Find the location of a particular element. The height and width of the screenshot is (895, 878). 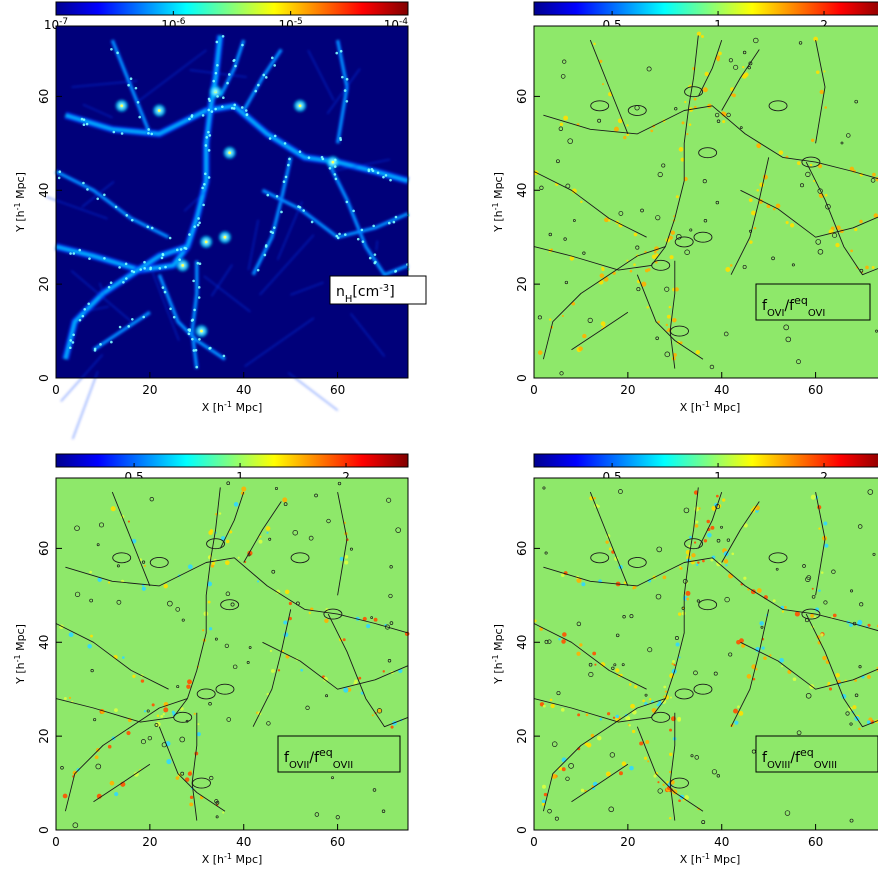

colorbar-tick-base: 2 is located at coordinates (824, 477).